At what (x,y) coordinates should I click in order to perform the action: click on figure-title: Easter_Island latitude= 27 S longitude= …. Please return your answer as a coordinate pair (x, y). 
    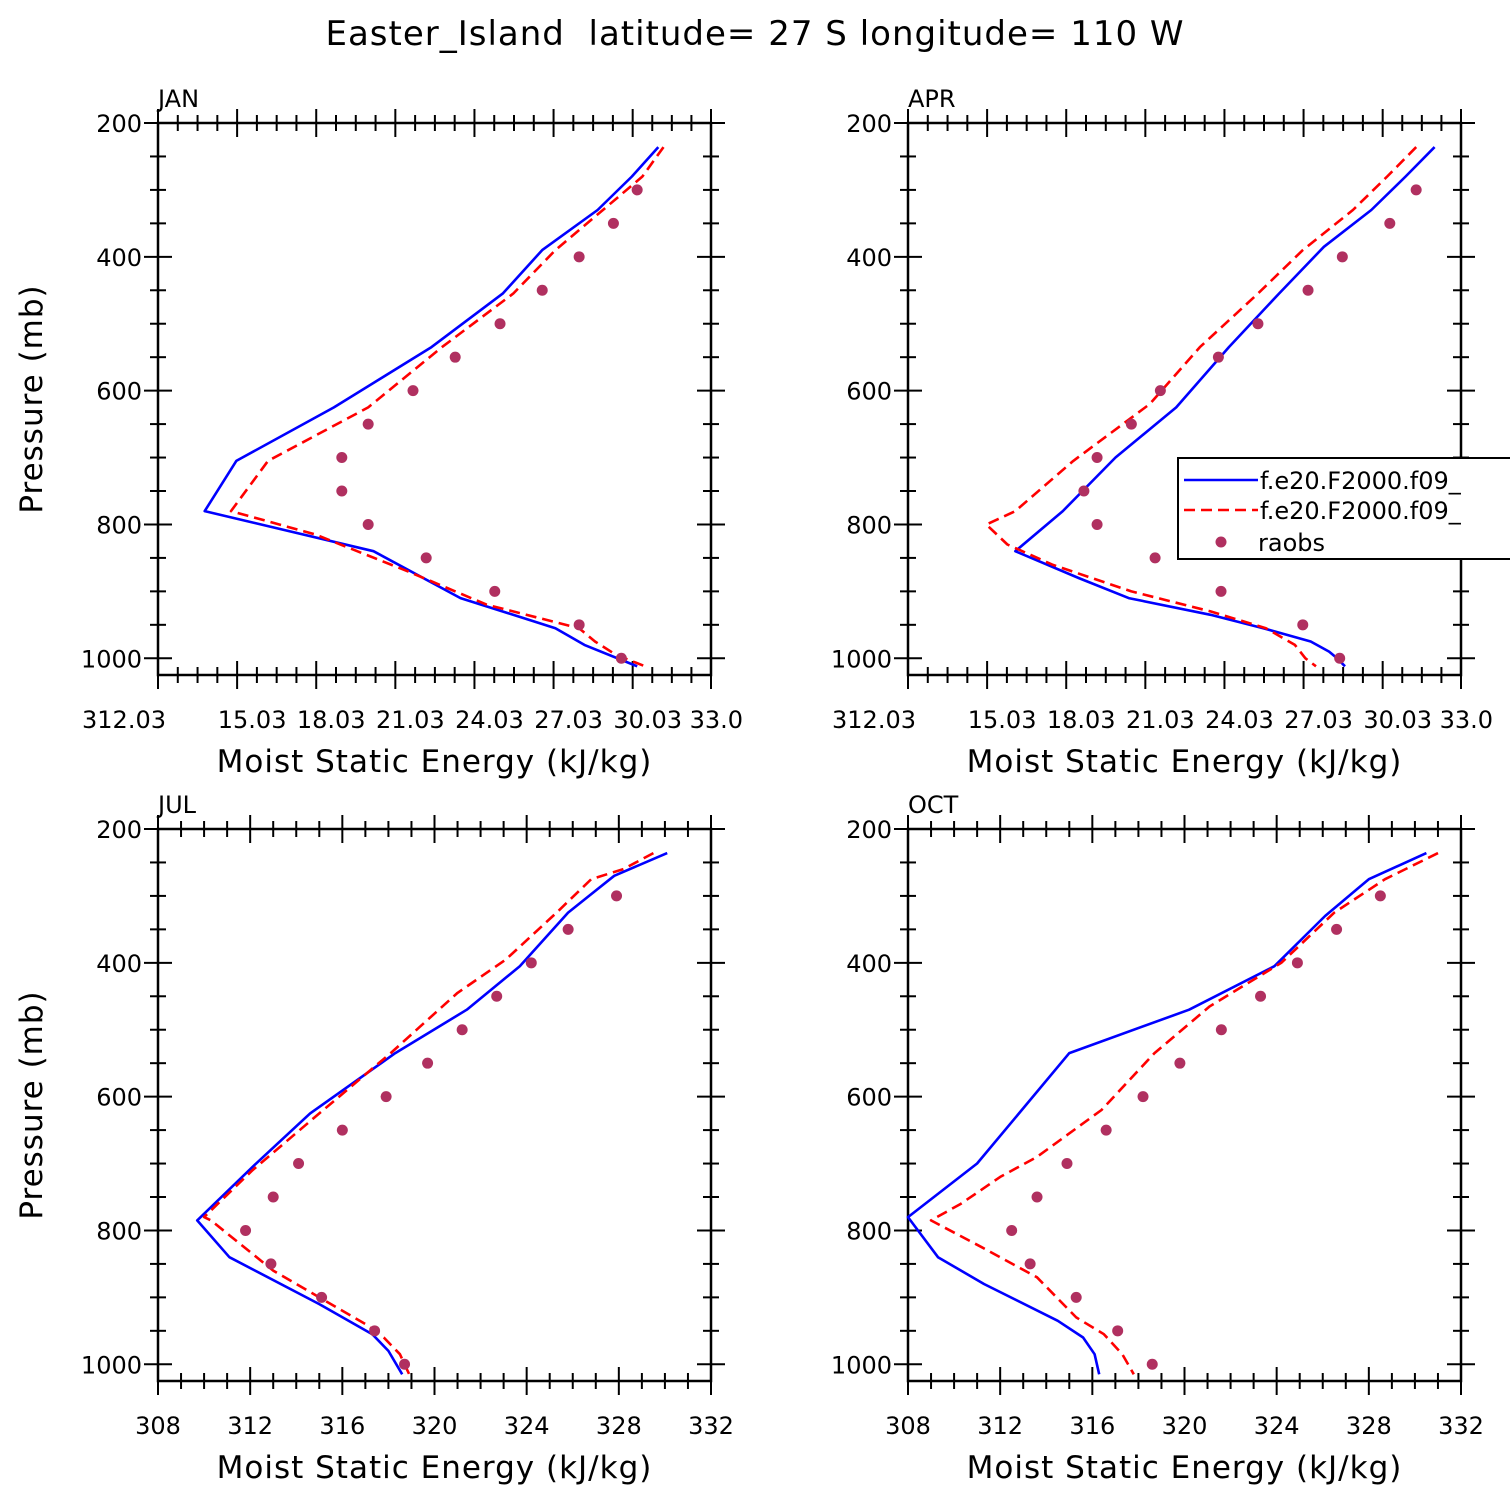
    Looking at the image, I should click on (754, 34).